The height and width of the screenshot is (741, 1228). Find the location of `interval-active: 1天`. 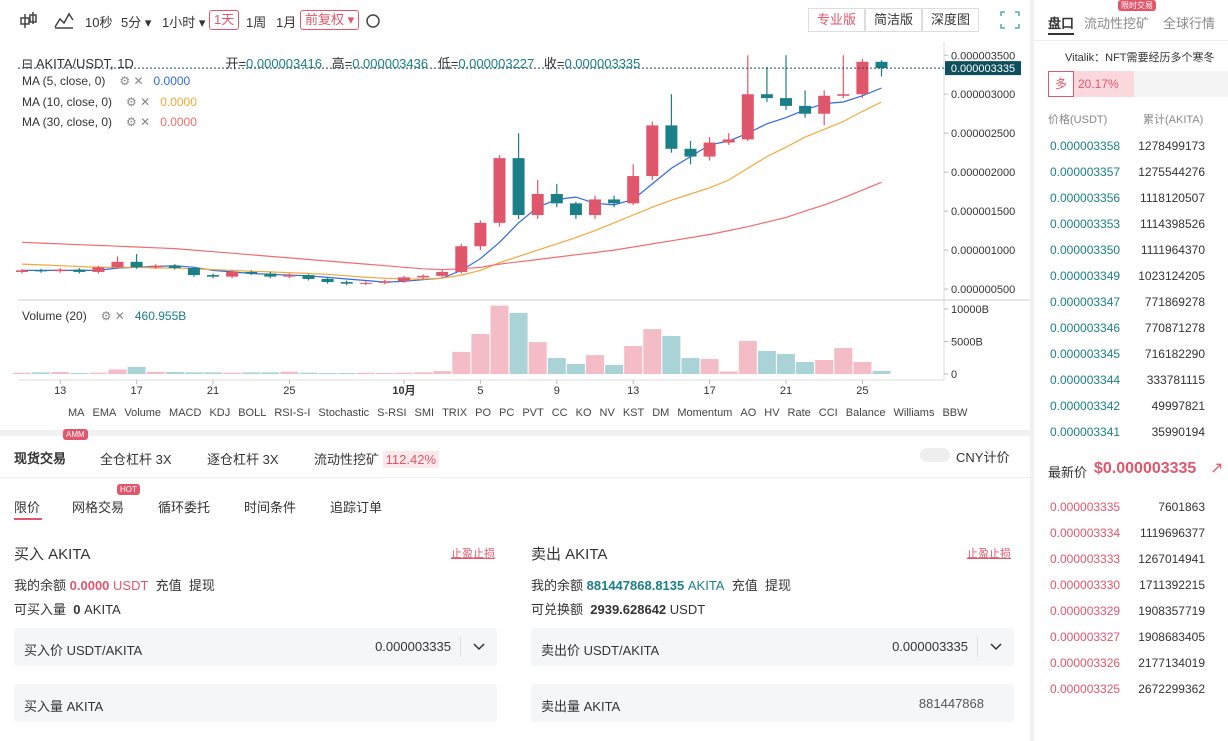

interval-active: 1天 is located at coordinates (224, 20).